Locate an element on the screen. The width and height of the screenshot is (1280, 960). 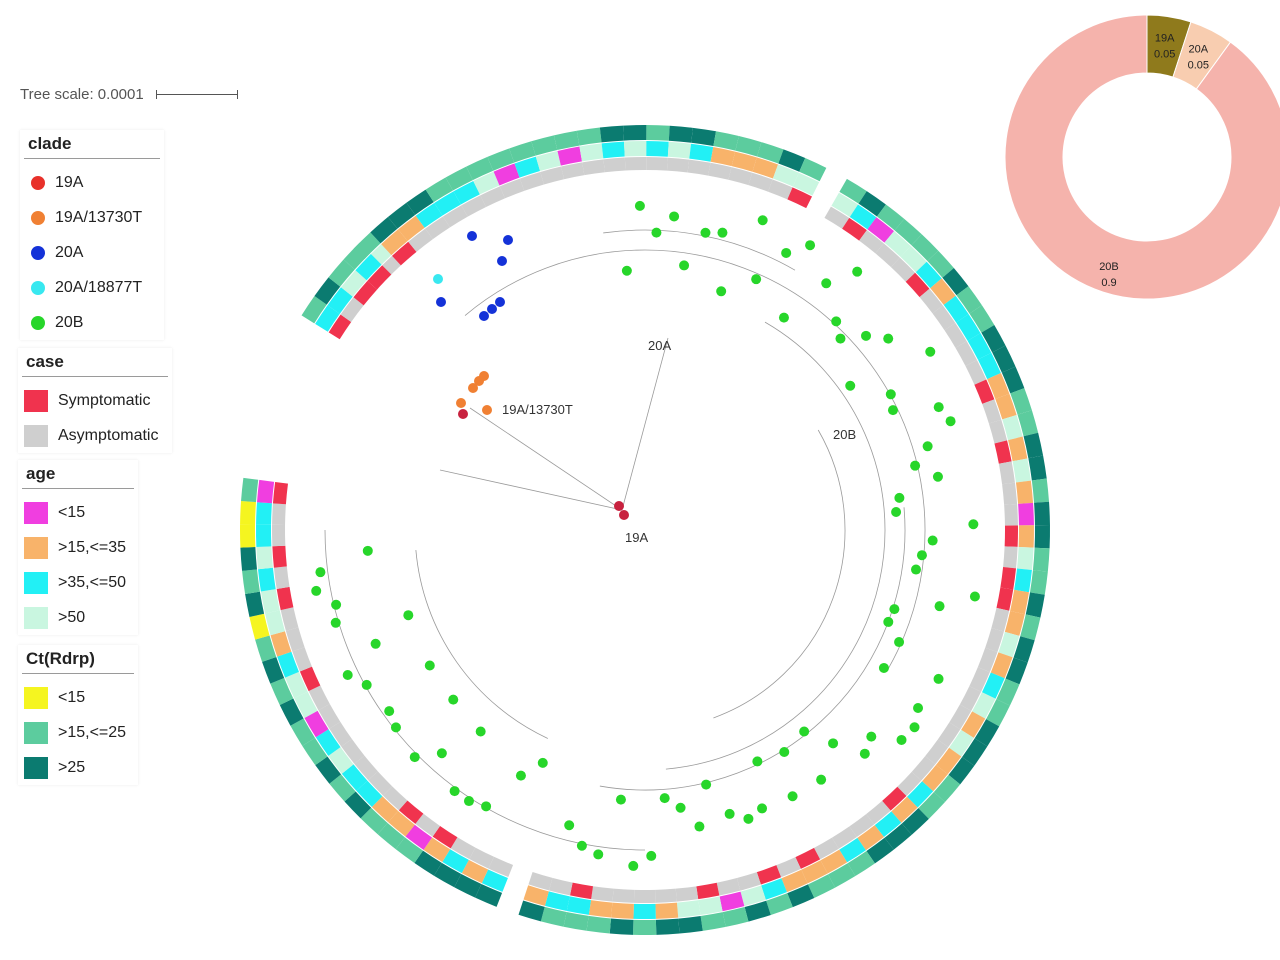
legend-item-label: <15 is located at coordinates (72, 697).